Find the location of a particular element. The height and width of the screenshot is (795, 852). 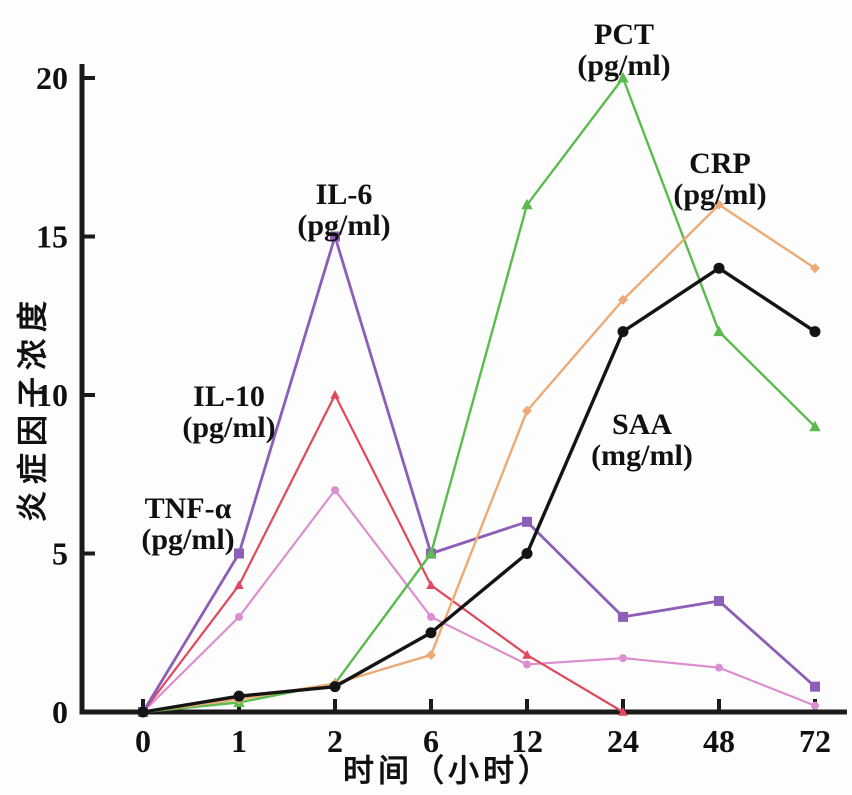

y-tick-label-20: 20 is located at coordinates (52, 78).